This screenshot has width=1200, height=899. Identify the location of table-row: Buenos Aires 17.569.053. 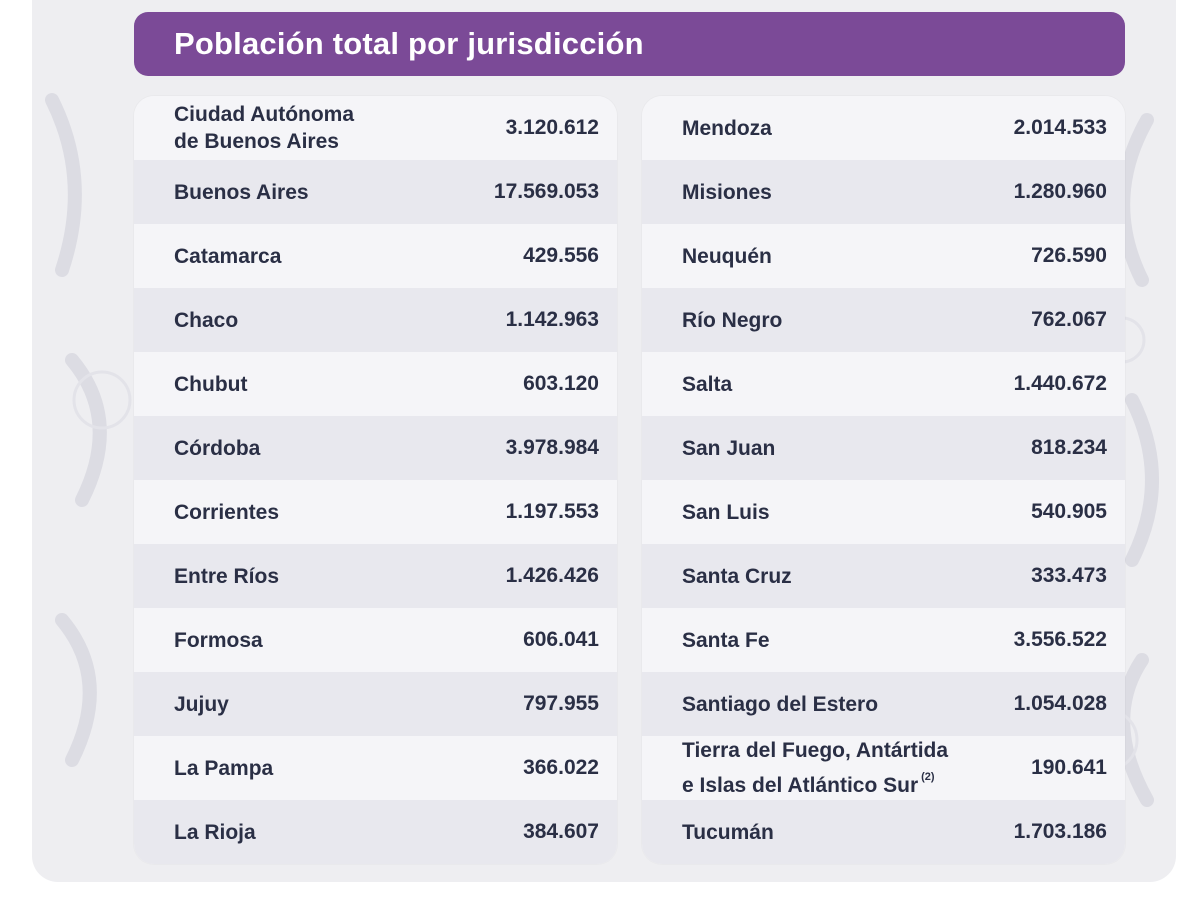
(375, 192).